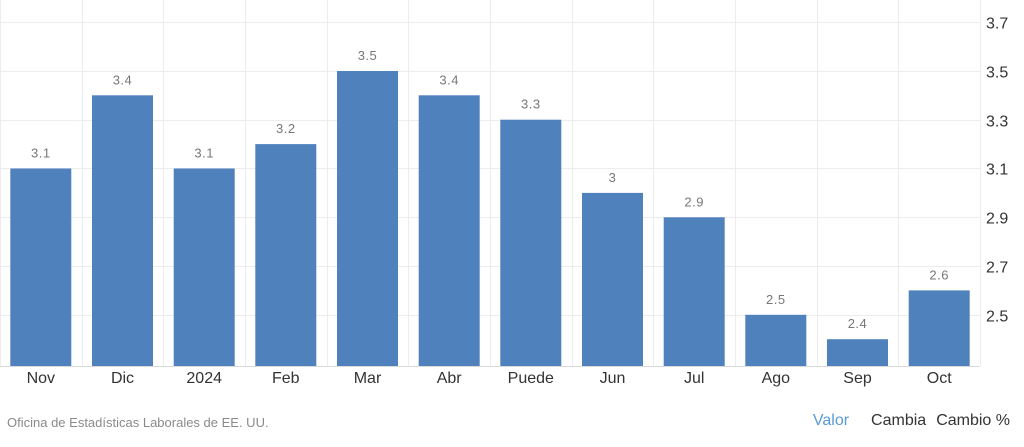 This screenshot has width=1024, height=447. I want to click on bar-data-label: 3.2, so click(286, 128).